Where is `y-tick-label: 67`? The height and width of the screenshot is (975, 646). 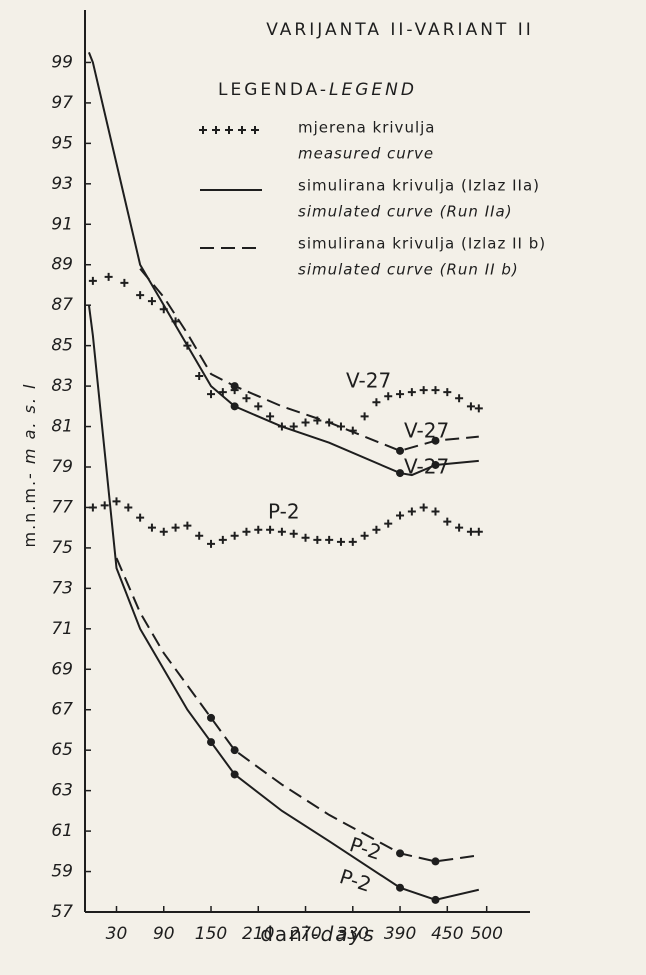 y-tick-label: 67 is located at coordinates (62, 710).